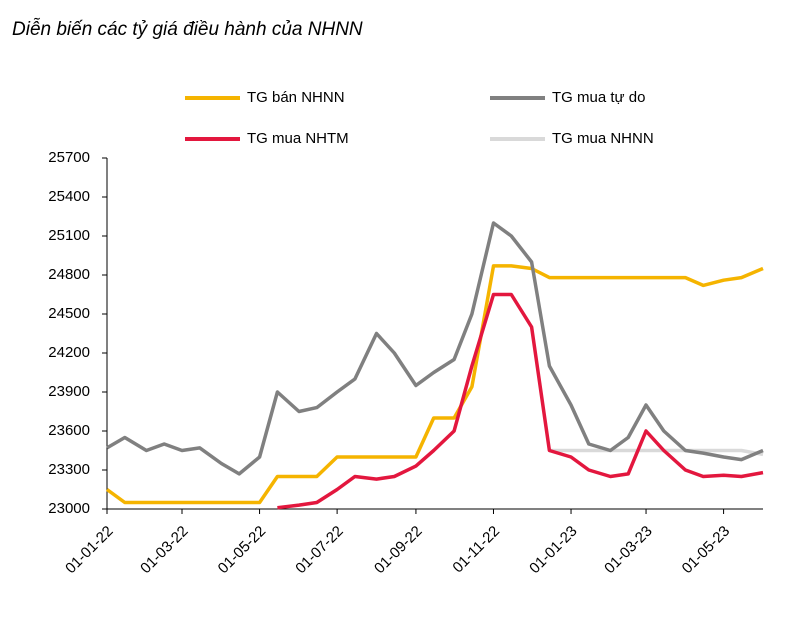 The height and width of the screenshot is (623, 810). What do you see at coordinates (603, 138) in the screenshot?
I see `legend-label: TG mua NHNN` at bounding box center [603, 138].